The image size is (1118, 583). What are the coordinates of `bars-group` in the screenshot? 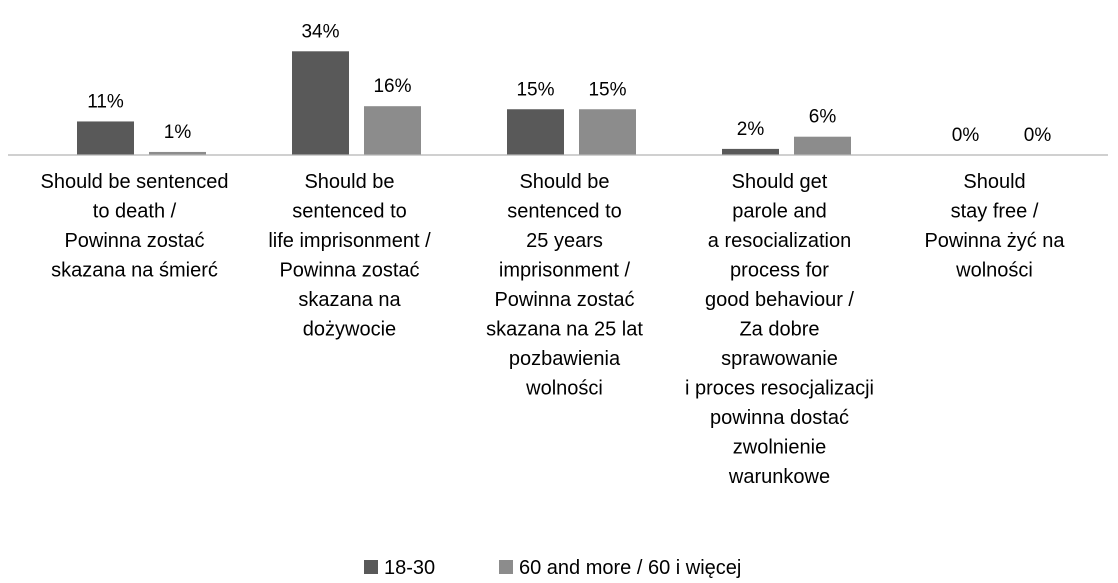 It's located at (464, 103).